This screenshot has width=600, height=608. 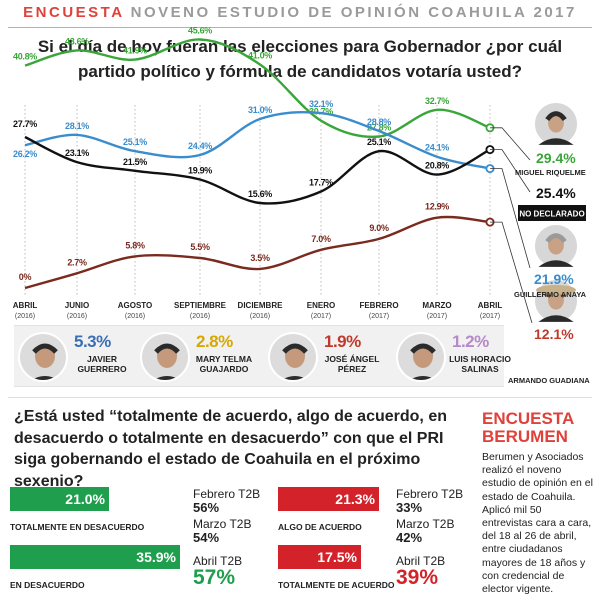 I want to click on candidate-name: JOSÉ ÁNGEL PÉREZ, so click(x=352, y=364).